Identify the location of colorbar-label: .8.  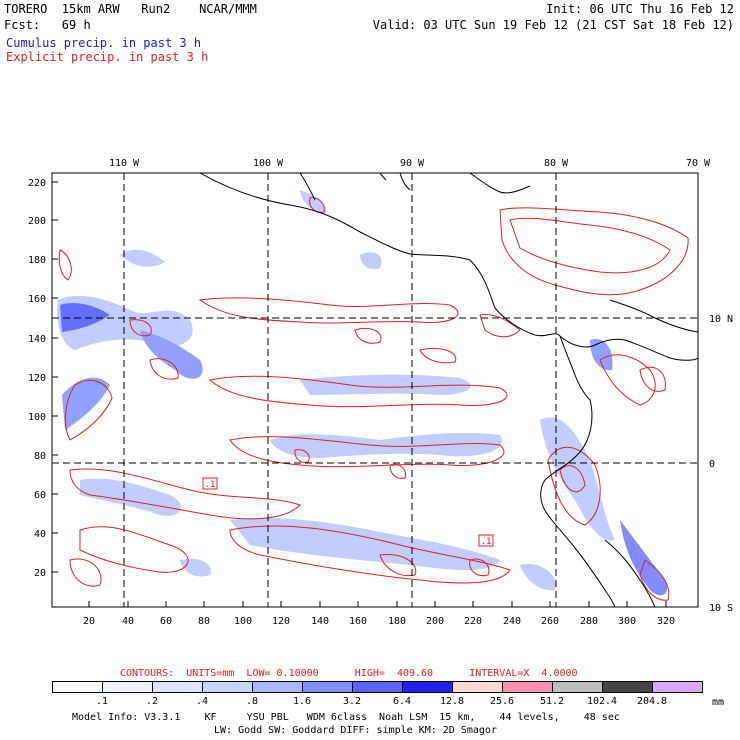
(252, 701).